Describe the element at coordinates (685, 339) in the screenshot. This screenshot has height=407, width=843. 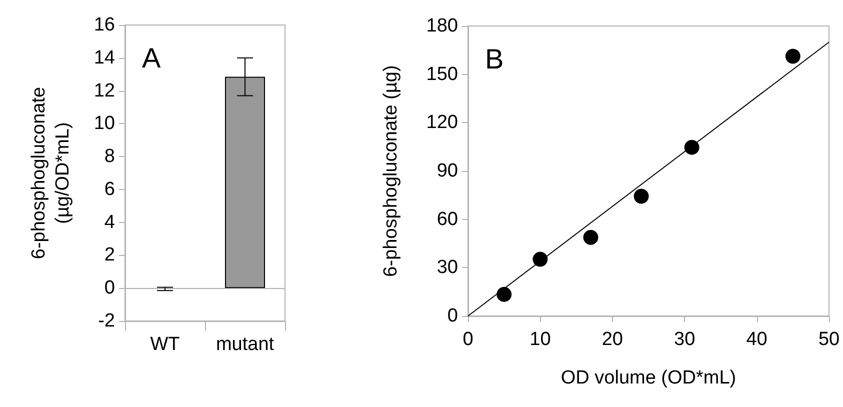
I see `x-tick-label: 30` at that location.